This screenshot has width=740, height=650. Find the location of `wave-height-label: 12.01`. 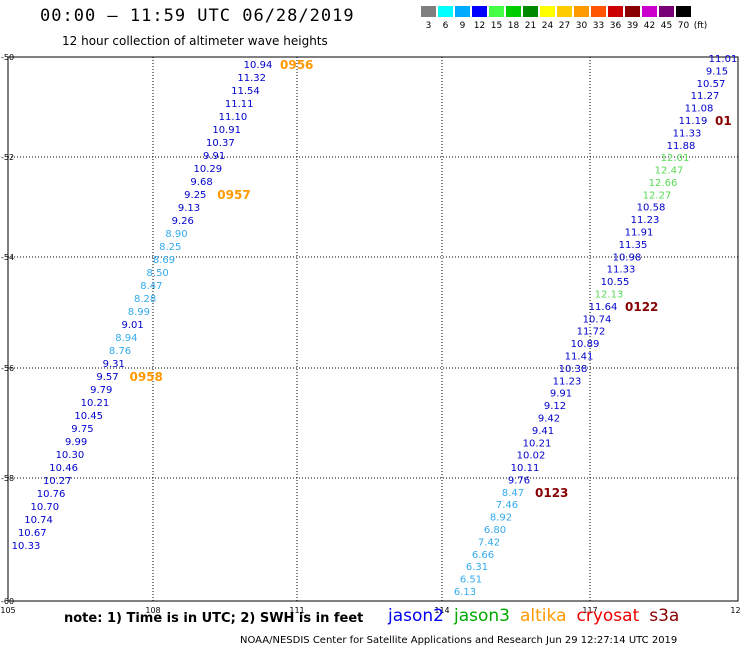

wave-height-label: 12.01 is located at coordinates (675, 158).